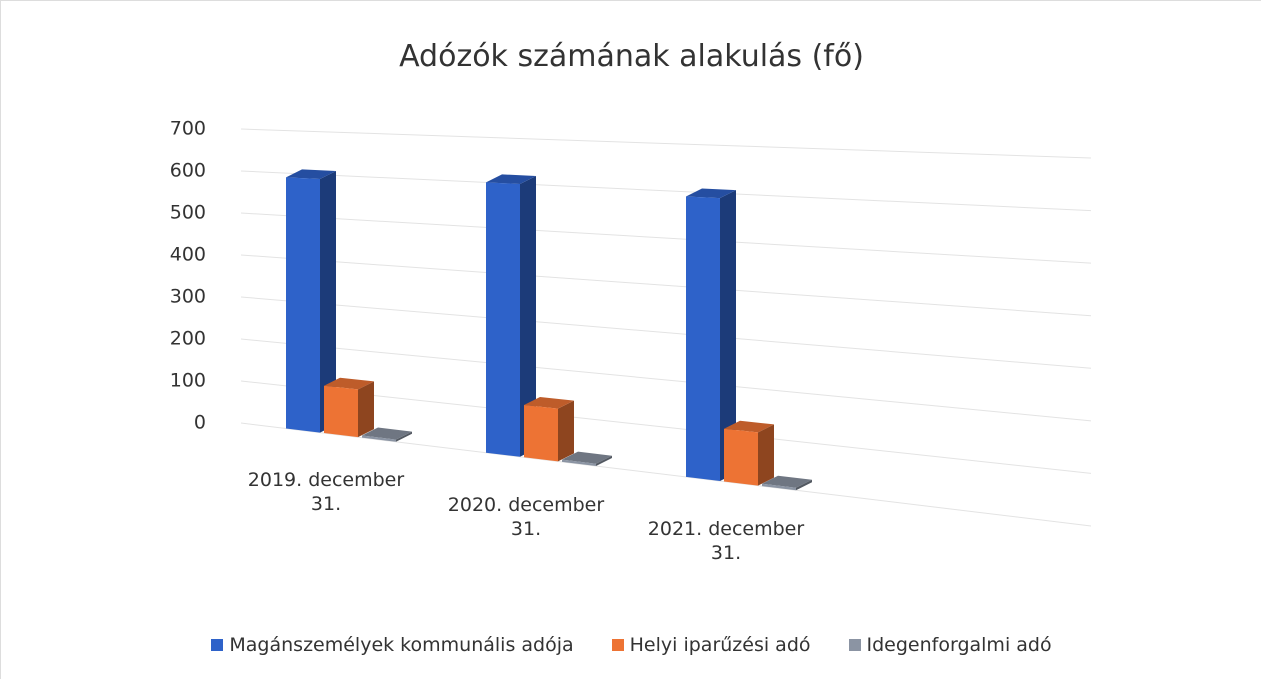  What do you see at coordinates (959, 645) in the screenshot?
I see `legend-label: Idegenforgalmi adó` at bounding box center [959, 645].